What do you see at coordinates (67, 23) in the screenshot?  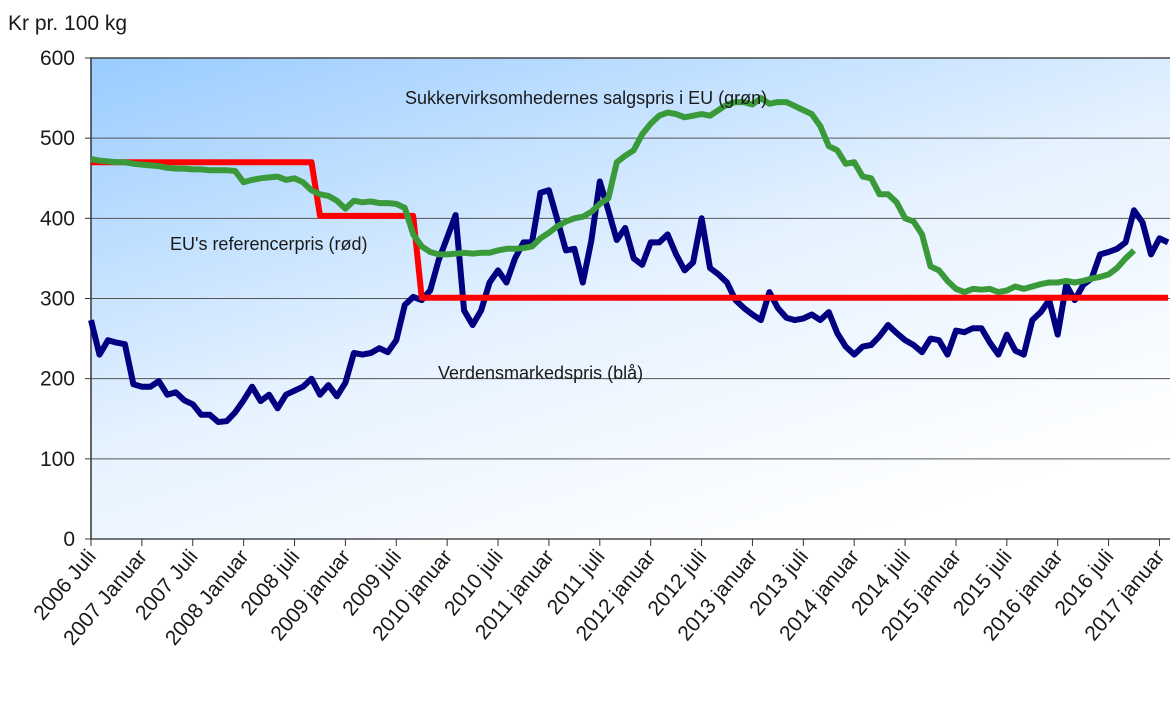 I see `y-axis-label: Kr pr. 100 kg` at bounding box center [67, 23].